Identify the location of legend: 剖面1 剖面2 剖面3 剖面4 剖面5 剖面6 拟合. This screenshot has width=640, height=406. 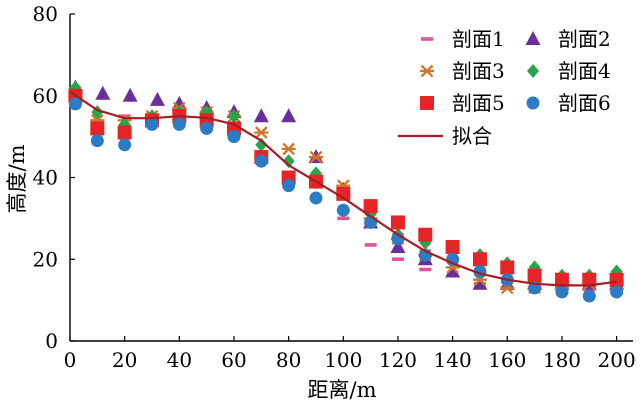
(504, 87).